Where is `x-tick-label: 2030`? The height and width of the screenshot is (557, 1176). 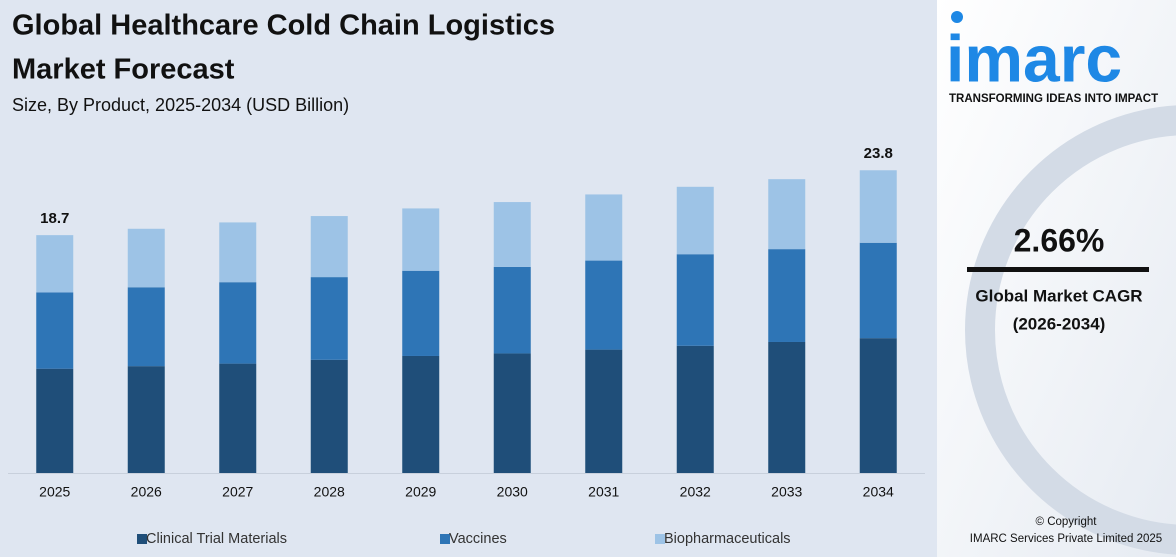
x-tick-label: 2030 is located at coordinates (512, 492).